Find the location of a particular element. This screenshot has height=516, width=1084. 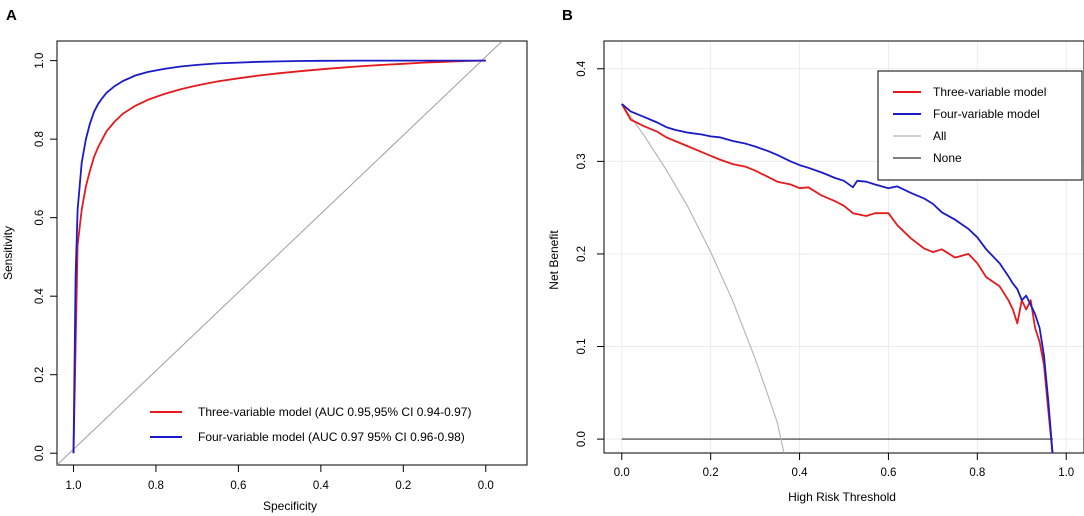

legend-label-all: All is located at coordinates (939, 136).